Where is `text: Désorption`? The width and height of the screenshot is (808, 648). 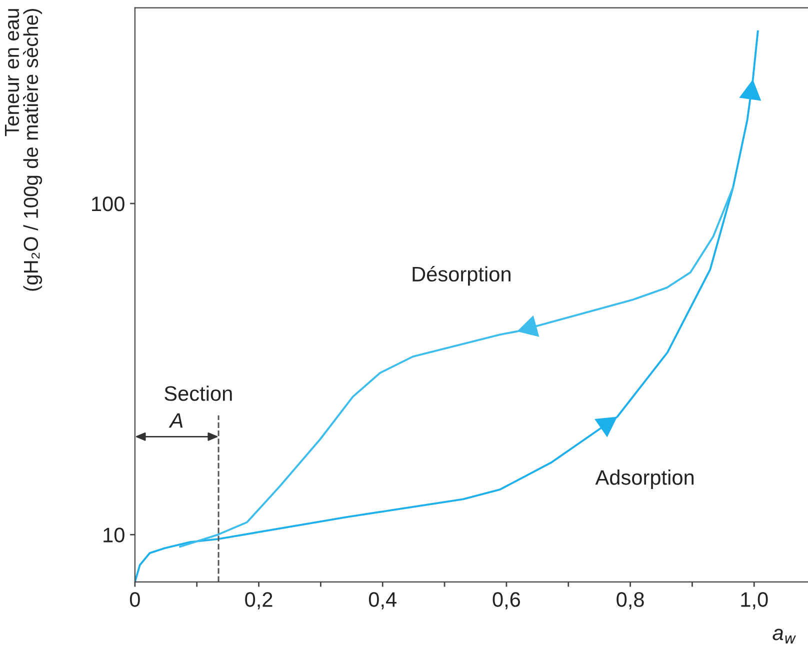 text: Désorption is located at coordinates (461, 276).